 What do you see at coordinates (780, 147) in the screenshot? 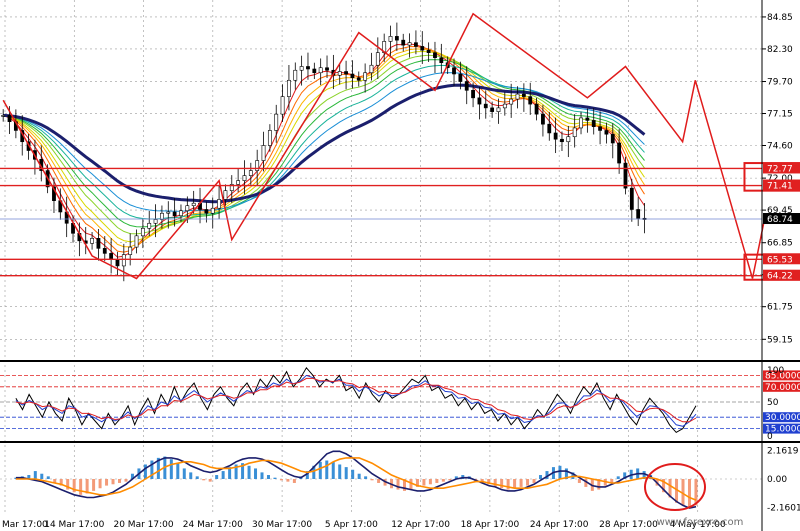
I see `y-tick-label: 74.60` at bounding box center [780, 147].